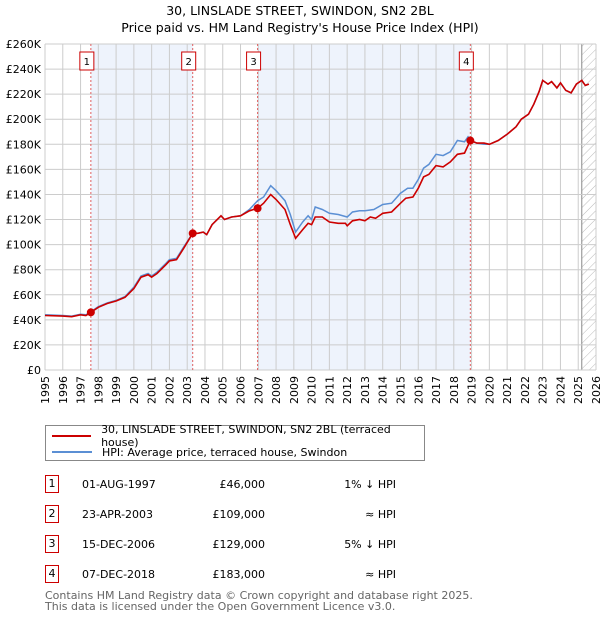 The height and width of the screenshot is (620, 600). I want to click on transaction-price: £129,000, so click(239, 544).